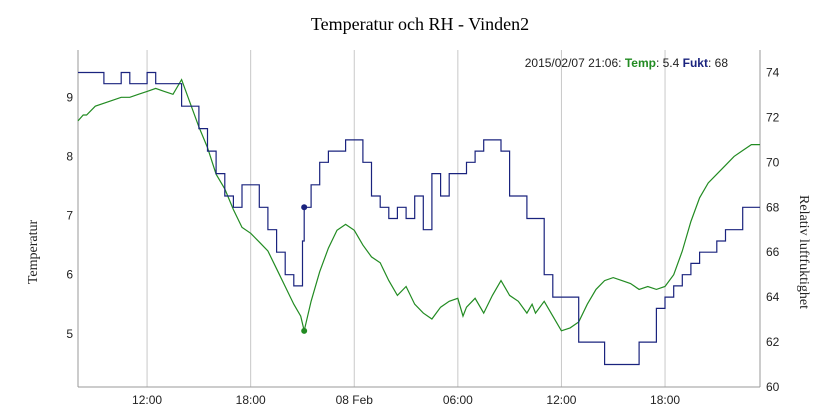  What do you see at coordinates (33, 252) in the screenshot?
I see `left-axis-label: Temperatur` at bounding box center [33, 252].